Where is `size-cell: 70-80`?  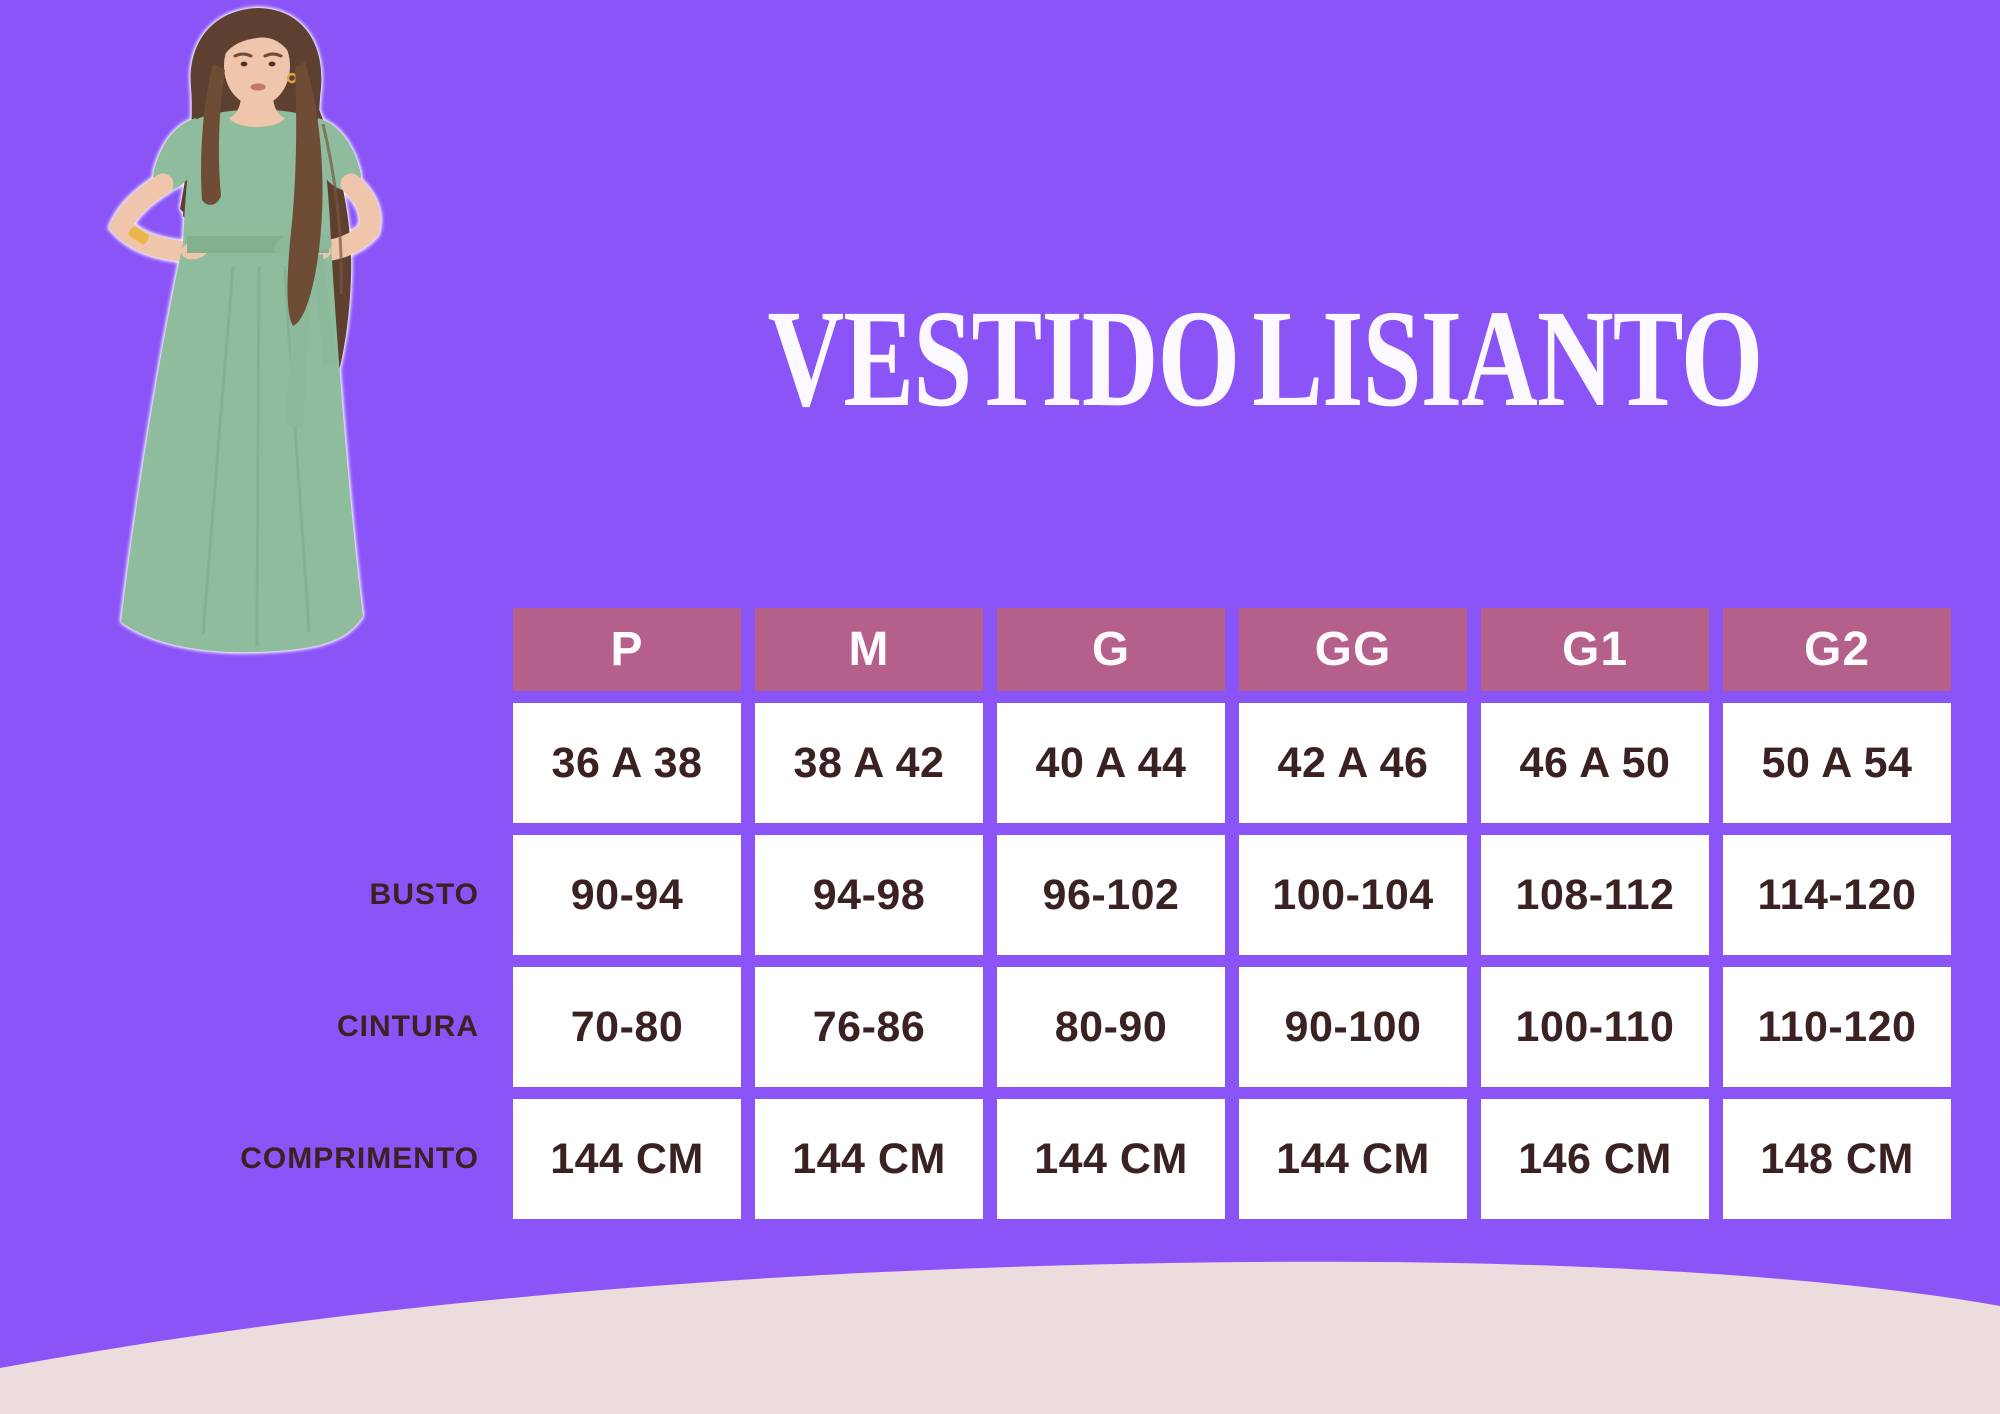 size-cell: 70-80 is located at coordinates (627, 1027).